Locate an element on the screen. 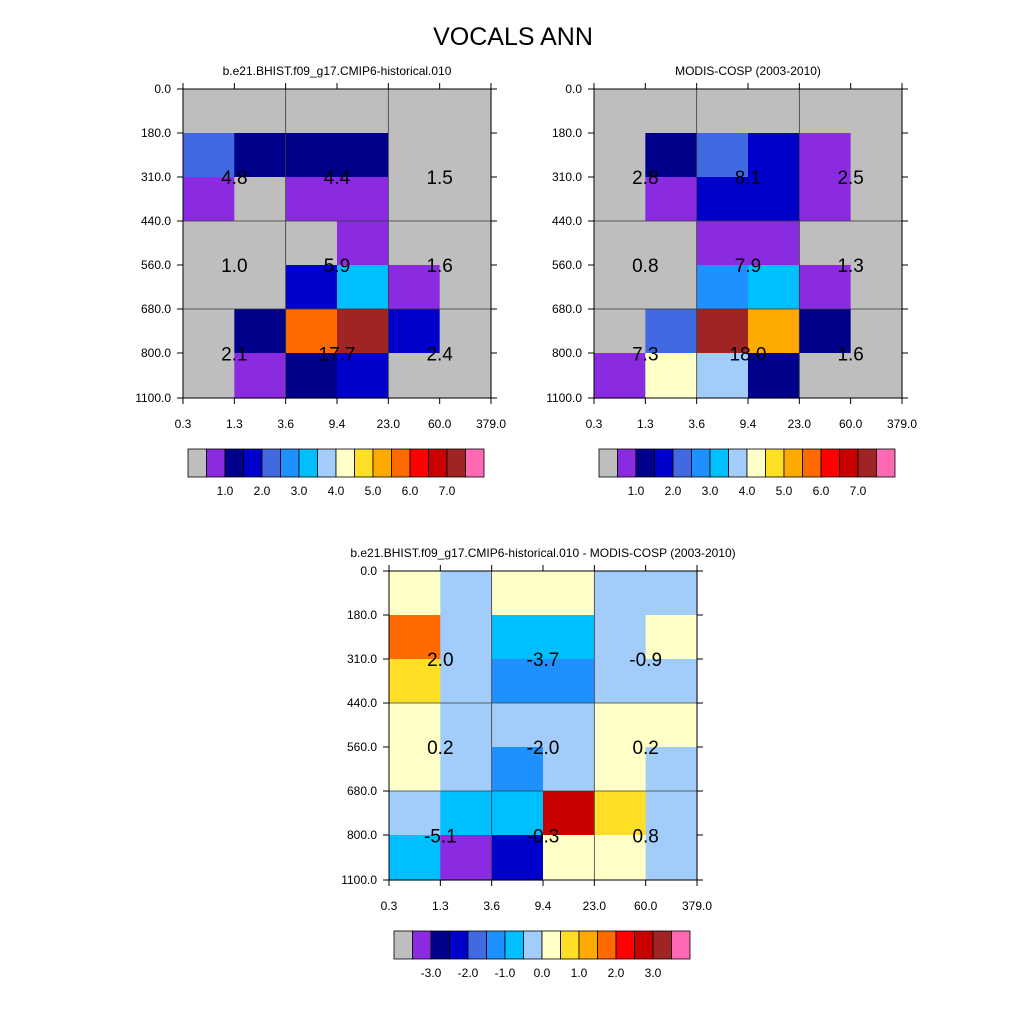 This screenshot has width=1024, height=1029. box-value-label: 2.4 is located at coordinates (439, 355).